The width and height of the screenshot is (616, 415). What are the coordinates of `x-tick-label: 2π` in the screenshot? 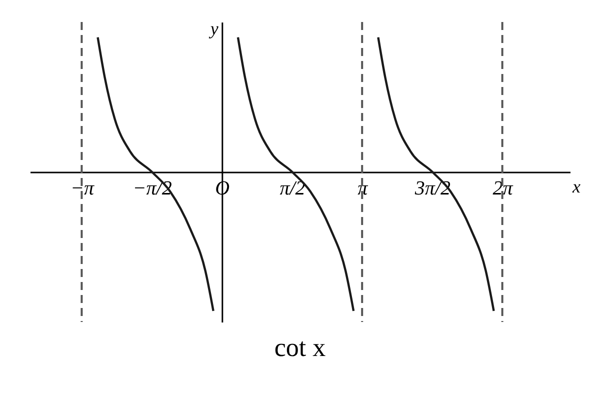 It's located at (503, 189).